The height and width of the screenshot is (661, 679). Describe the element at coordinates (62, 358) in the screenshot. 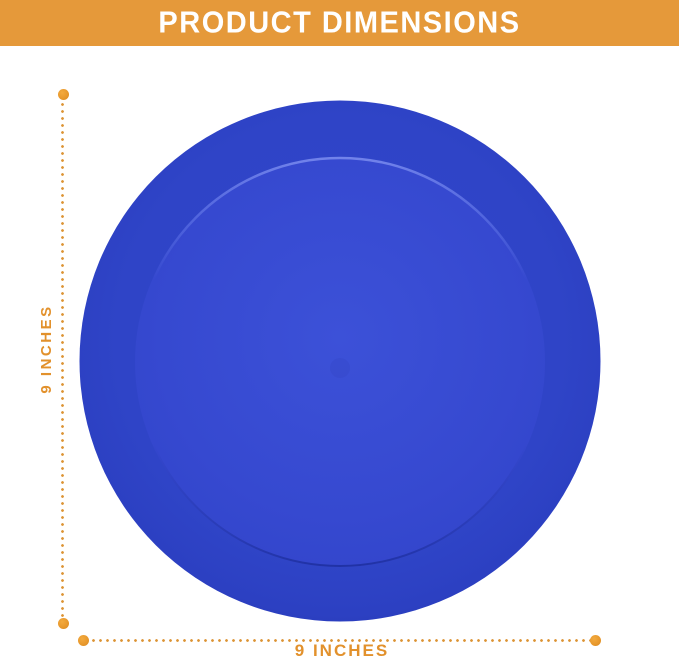

I see `height-dimension-line` at that location.